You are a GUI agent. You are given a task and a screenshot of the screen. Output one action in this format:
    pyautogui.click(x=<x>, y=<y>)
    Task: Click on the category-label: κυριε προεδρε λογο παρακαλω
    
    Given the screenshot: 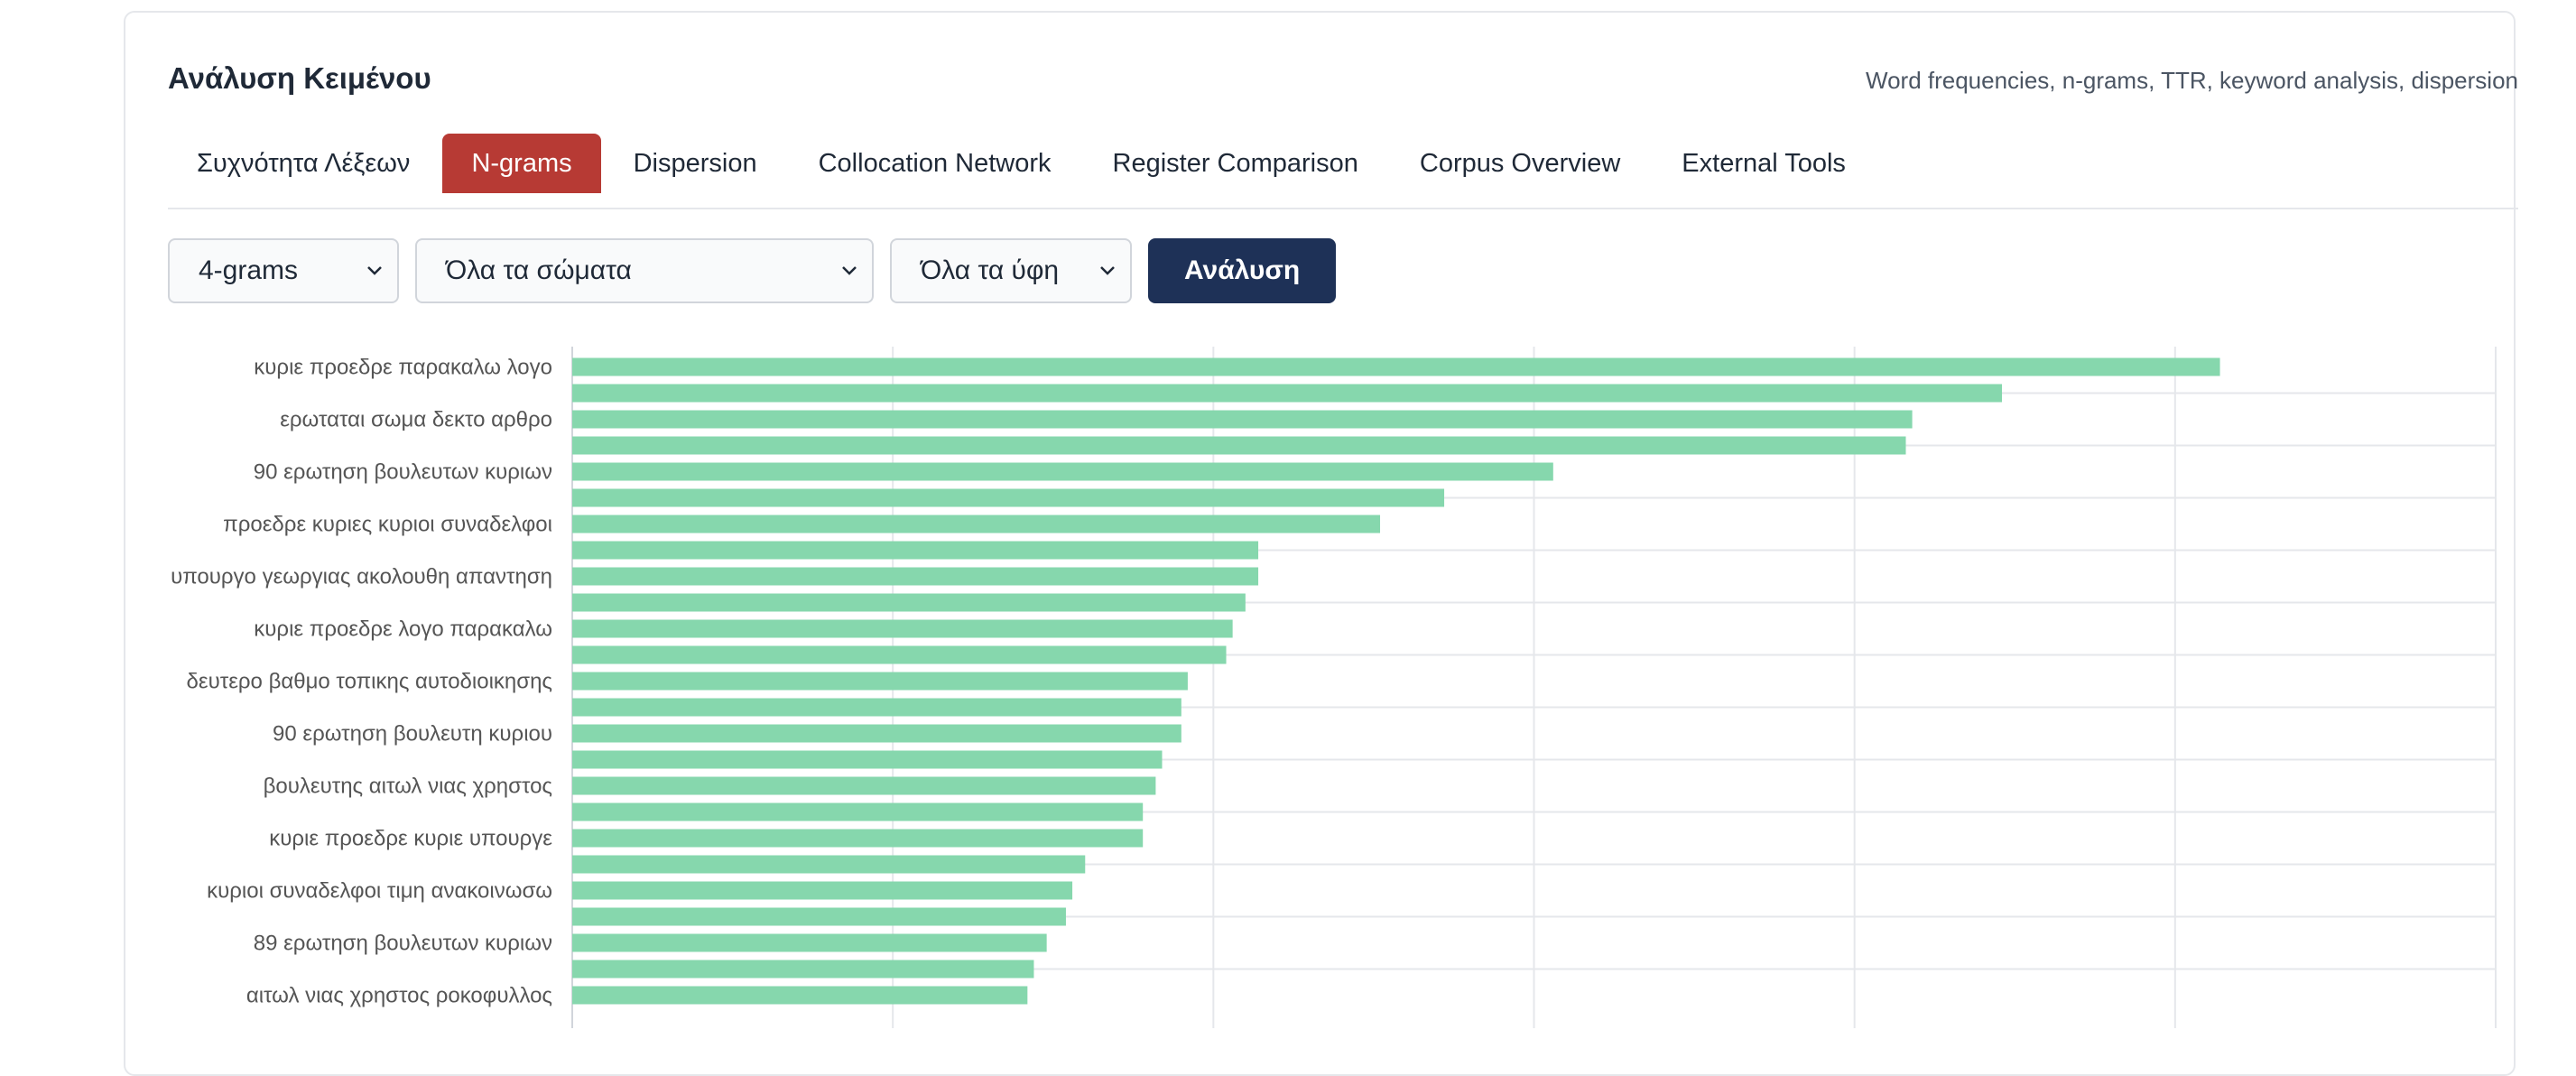 What is the action you would take?
    pyautogui.click(x=403, y=629)
    